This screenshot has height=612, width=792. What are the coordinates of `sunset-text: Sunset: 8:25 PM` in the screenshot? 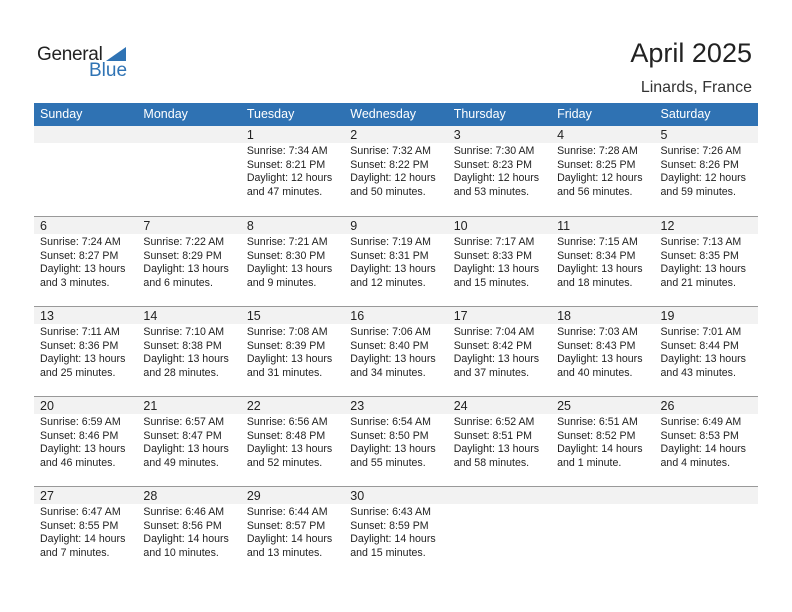 It's located at (596, 164).